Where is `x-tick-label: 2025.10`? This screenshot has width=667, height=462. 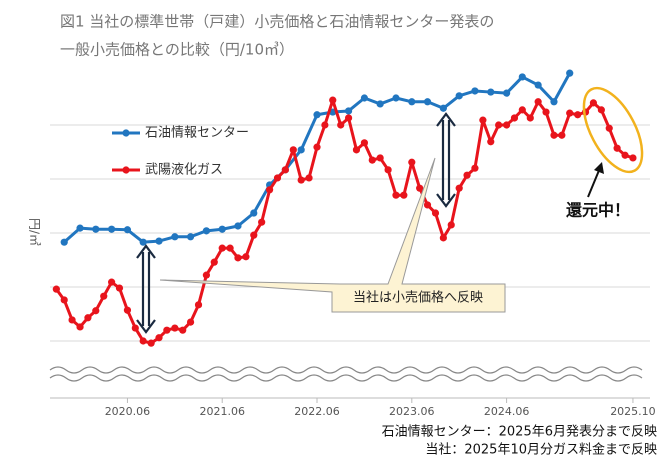
x-tick-label: 2025.10 is located at coordinates (633, 411).